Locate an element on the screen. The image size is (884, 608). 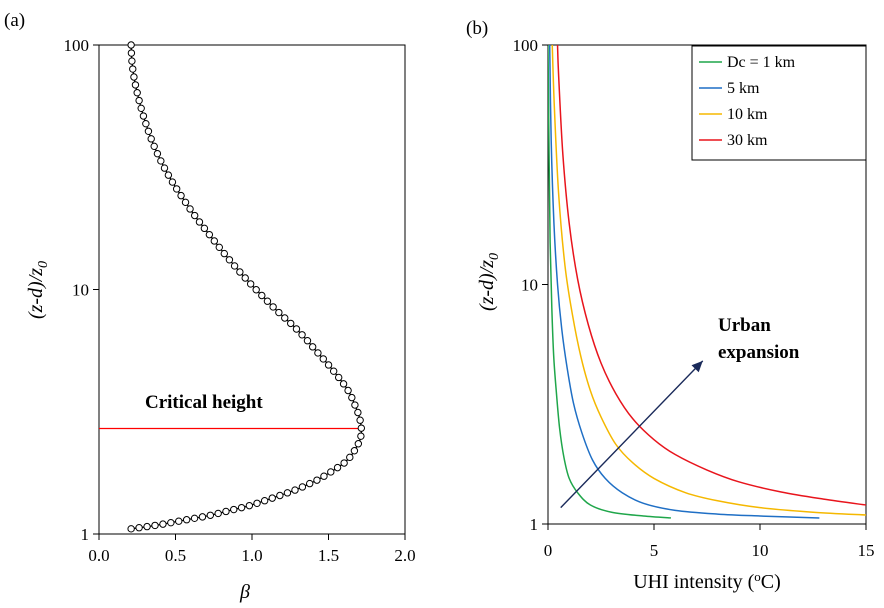
legend-label-3: 10 km is located at coordinates (747, 114).